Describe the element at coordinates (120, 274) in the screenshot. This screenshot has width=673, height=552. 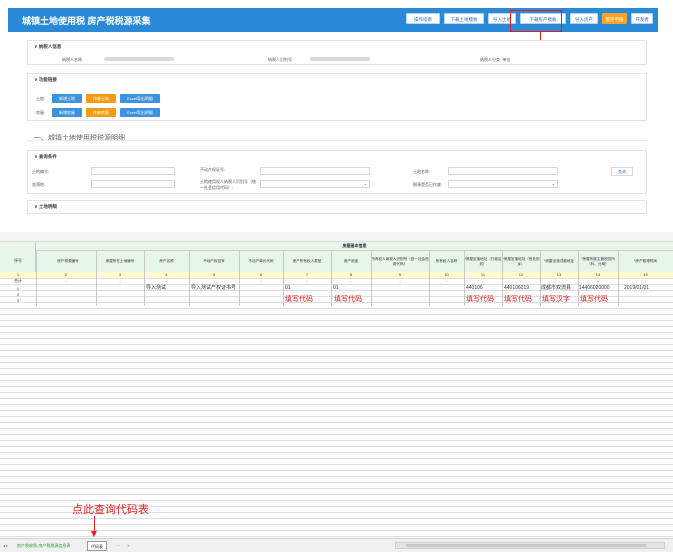
I see `col-number: 3` at that location.